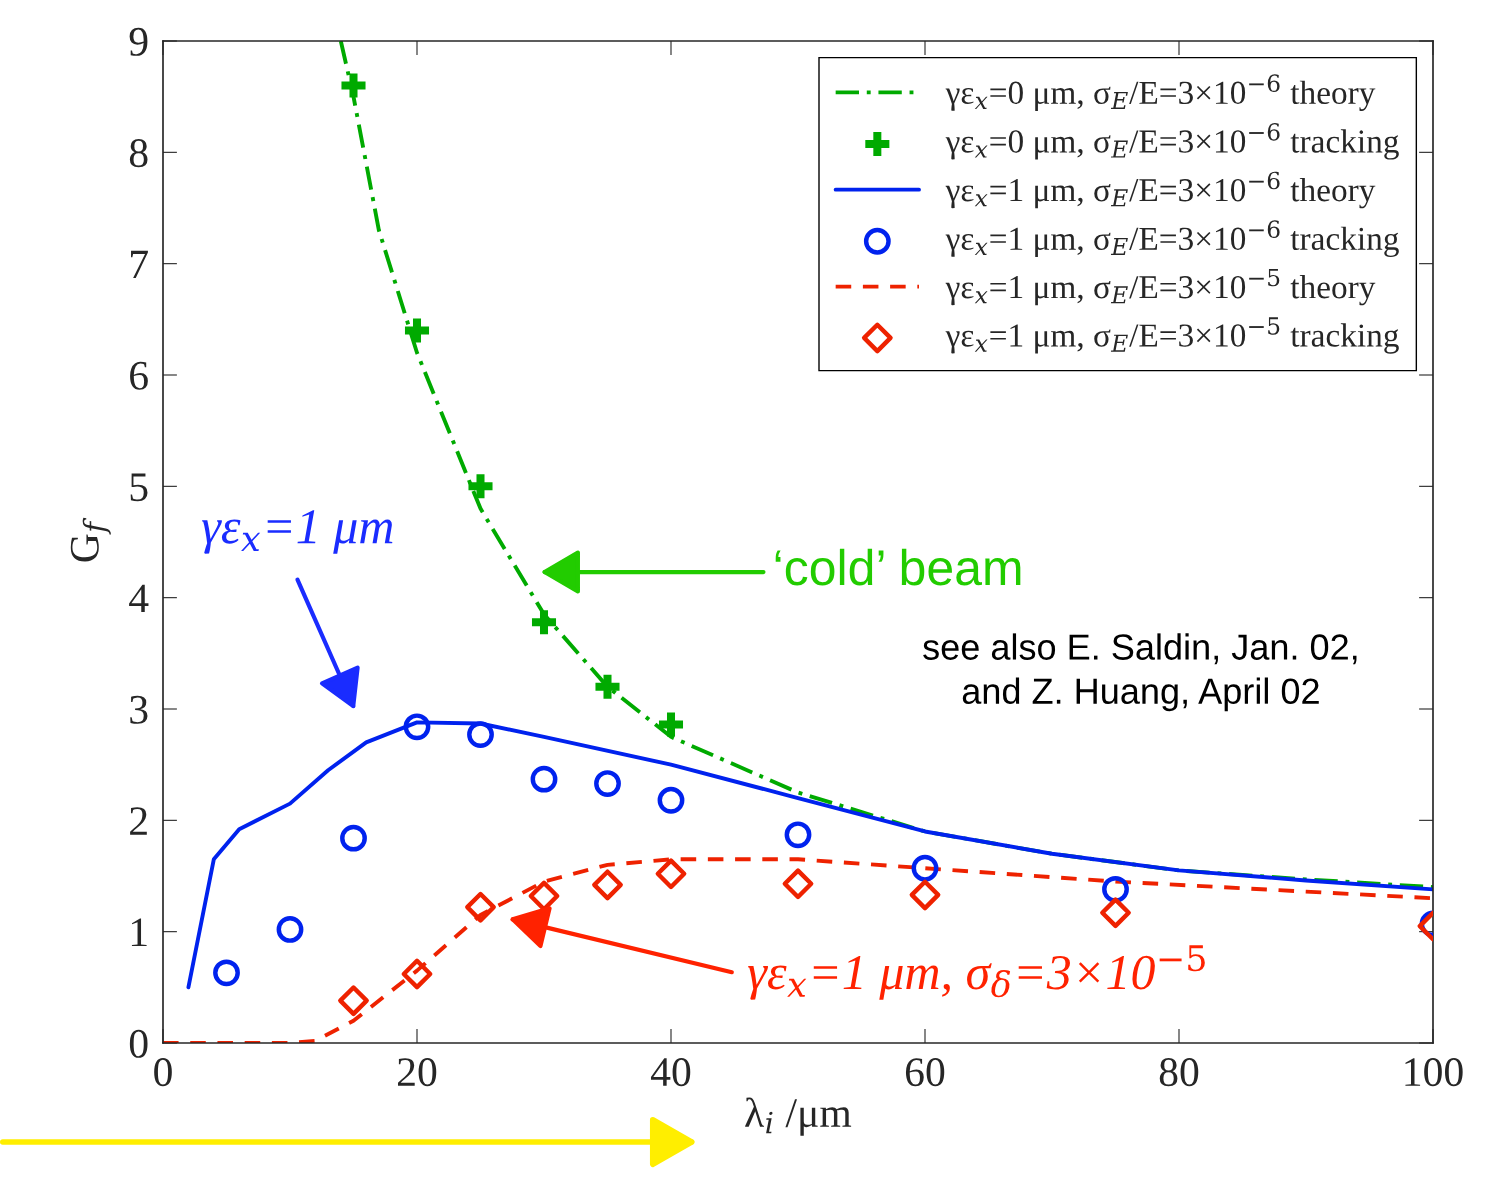 The width and height of the screenshot is (1487, 1177). Describe the element at coordinates (1434, 1072) in the screenshot. I see `x-tick-label: 100` at that location.